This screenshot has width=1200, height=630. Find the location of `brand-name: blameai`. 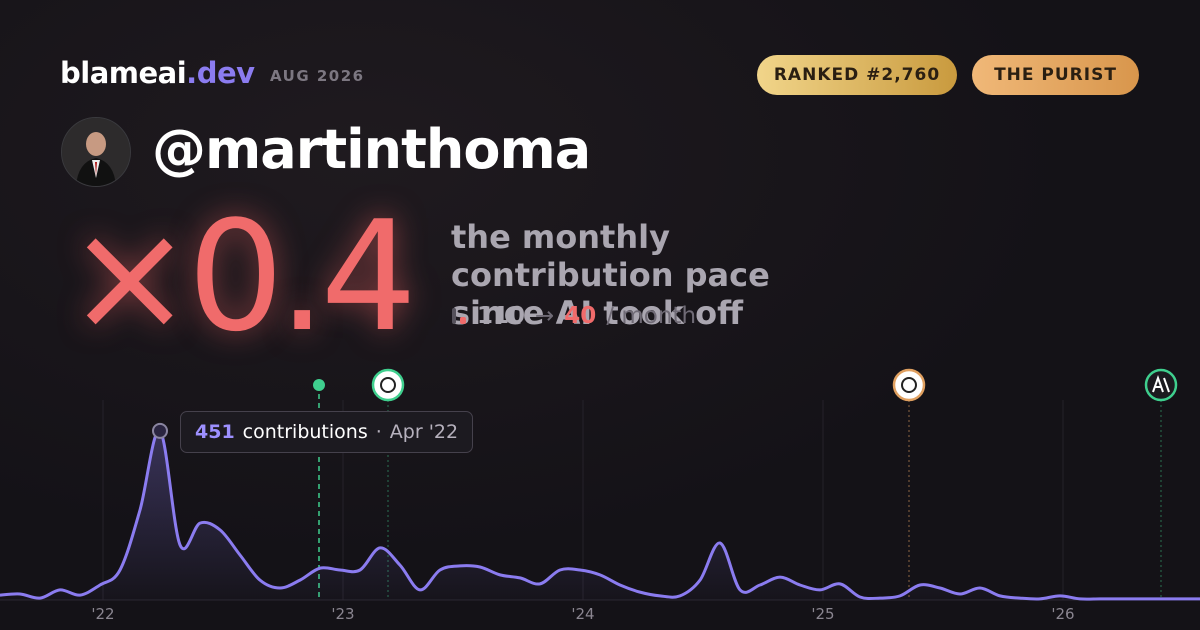

brand-name: blameai is located at coordinates (123, 73).